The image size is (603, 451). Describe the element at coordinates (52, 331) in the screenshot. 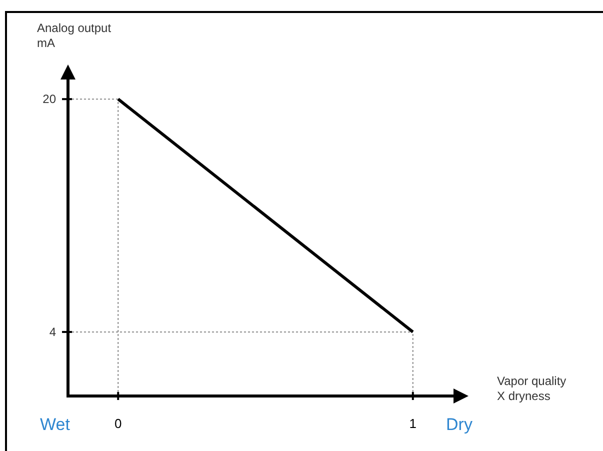

I see `y-tick-label: 4` at that location.